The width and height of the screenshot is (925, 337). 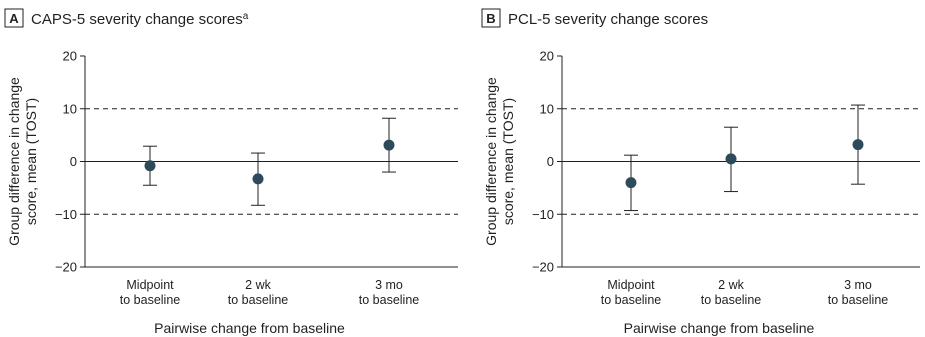 What do you see at coordinates (137, 19) in the screenshot?
I see `panel-title-text: CAPS-5 severity change scores` at bounding box center [137, 19].